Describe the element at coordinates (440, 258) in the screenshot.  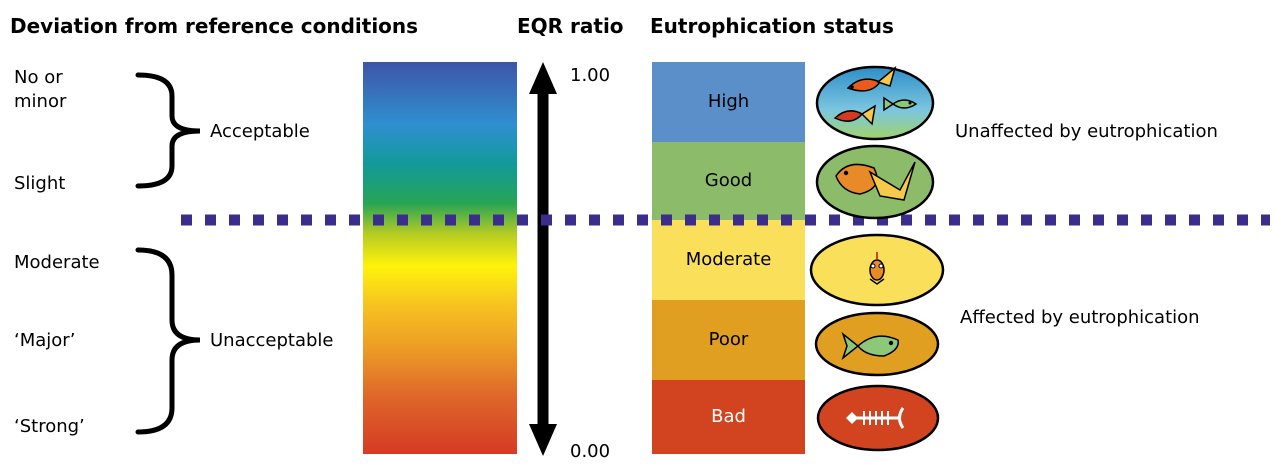
I see `deviation-gradient-bar` at that location.